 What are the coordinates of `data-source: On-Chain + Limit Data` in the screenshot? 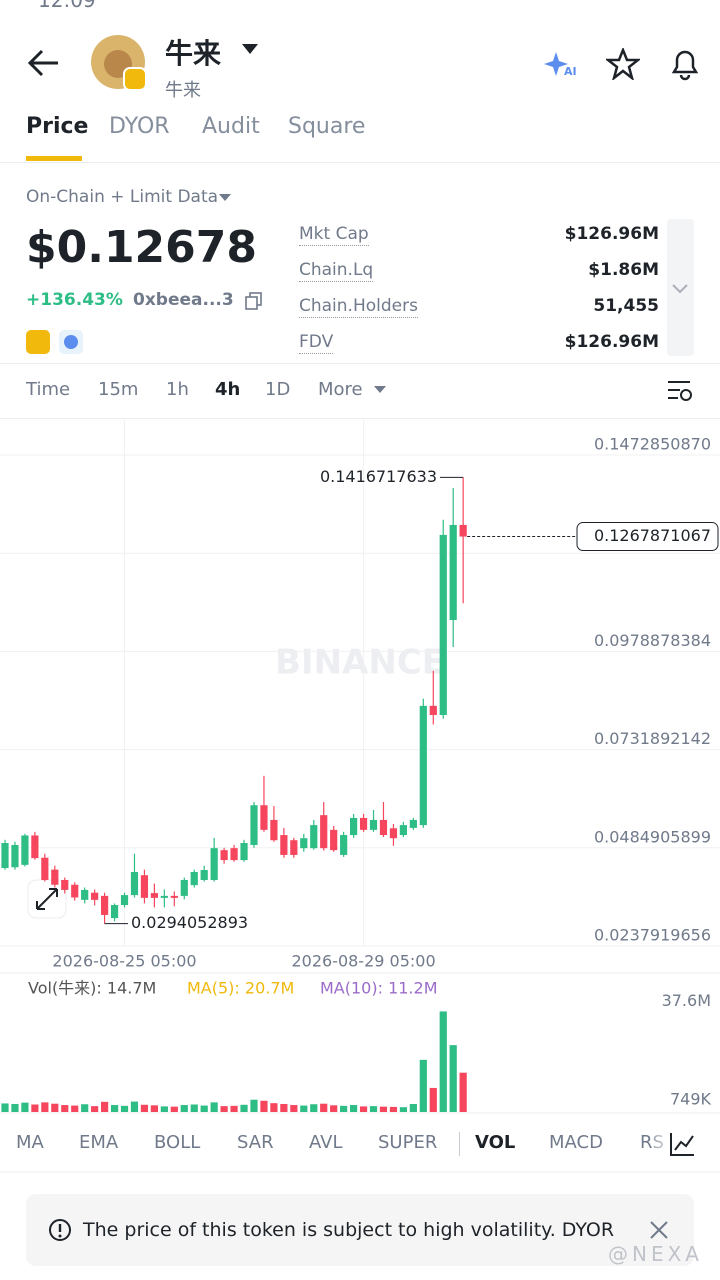 It's located at (122, 197).